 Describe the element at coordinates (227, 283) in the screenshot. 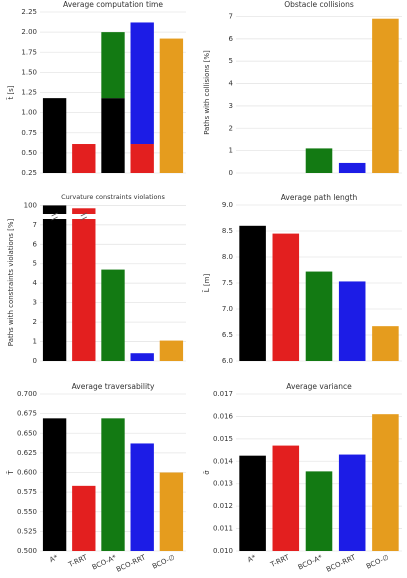

I see `y-tick-label: 7.5` at that location.